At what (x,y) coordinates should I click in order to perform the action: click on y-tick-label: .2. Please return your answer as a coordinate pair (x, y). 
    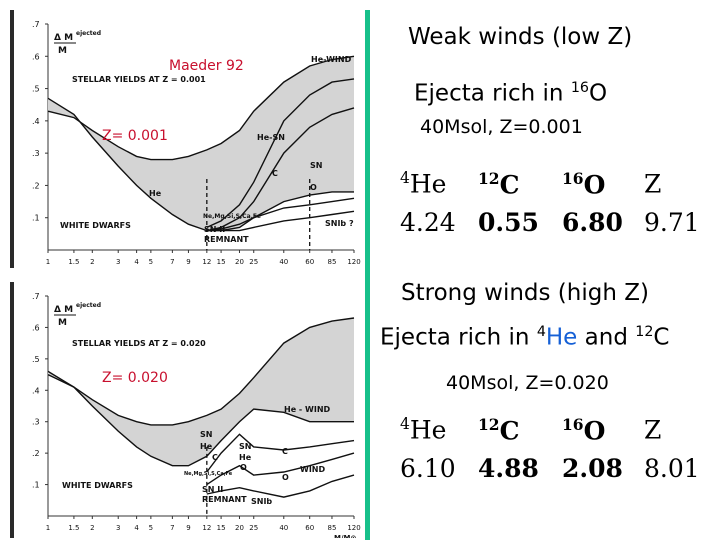
    Looking at the image, I should click on (36, 453).